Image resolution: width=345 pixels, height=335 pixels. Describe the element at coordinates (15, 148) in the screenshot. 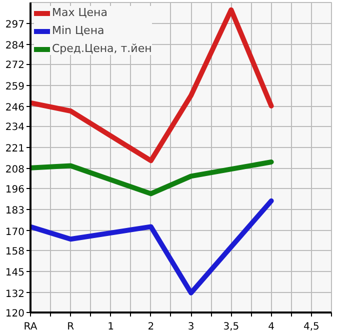

I see `y-tick-label: 221` at that location.